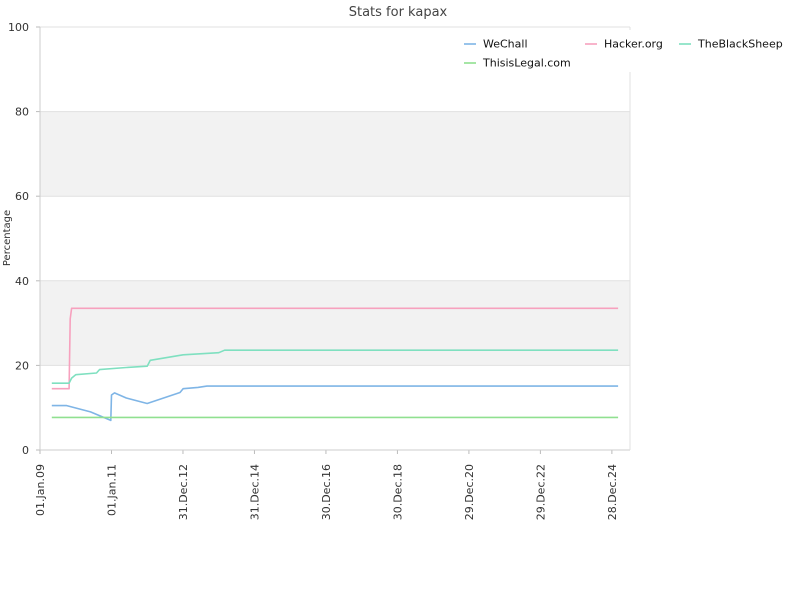 Image resolution: width=800 pixels, height=600 pixels. I want to click on series-lines, so click(335, 364).